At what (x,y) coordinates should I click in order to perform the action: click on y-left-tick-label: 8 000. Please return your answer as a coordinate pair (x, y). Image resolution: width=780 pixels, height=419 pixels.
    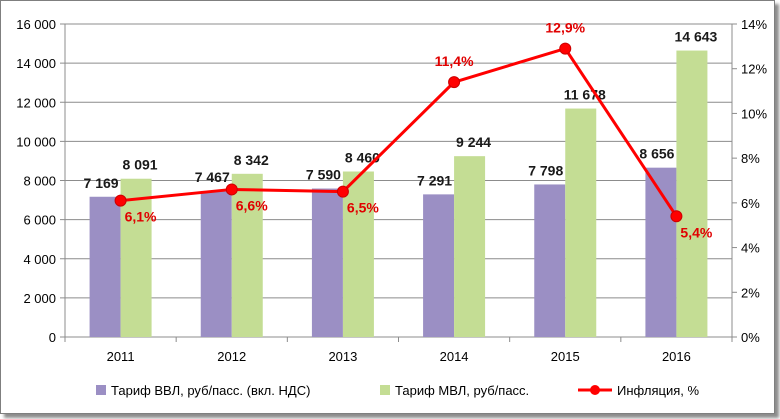
    Looking at the image, I should click on (39, 181).